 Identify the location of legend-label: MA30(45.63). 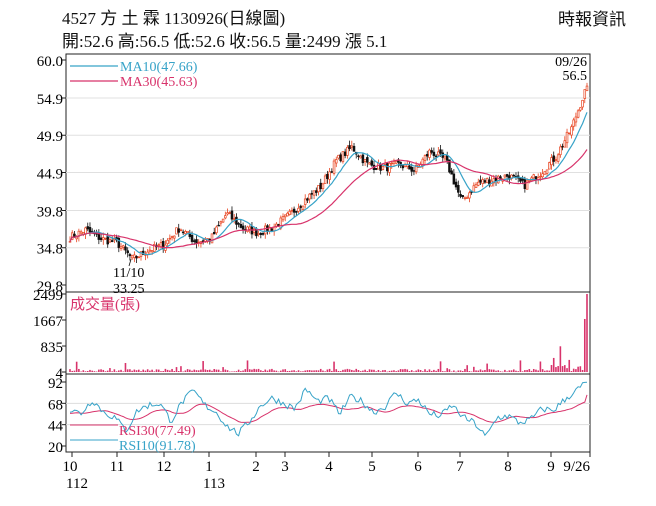
(159, 82).